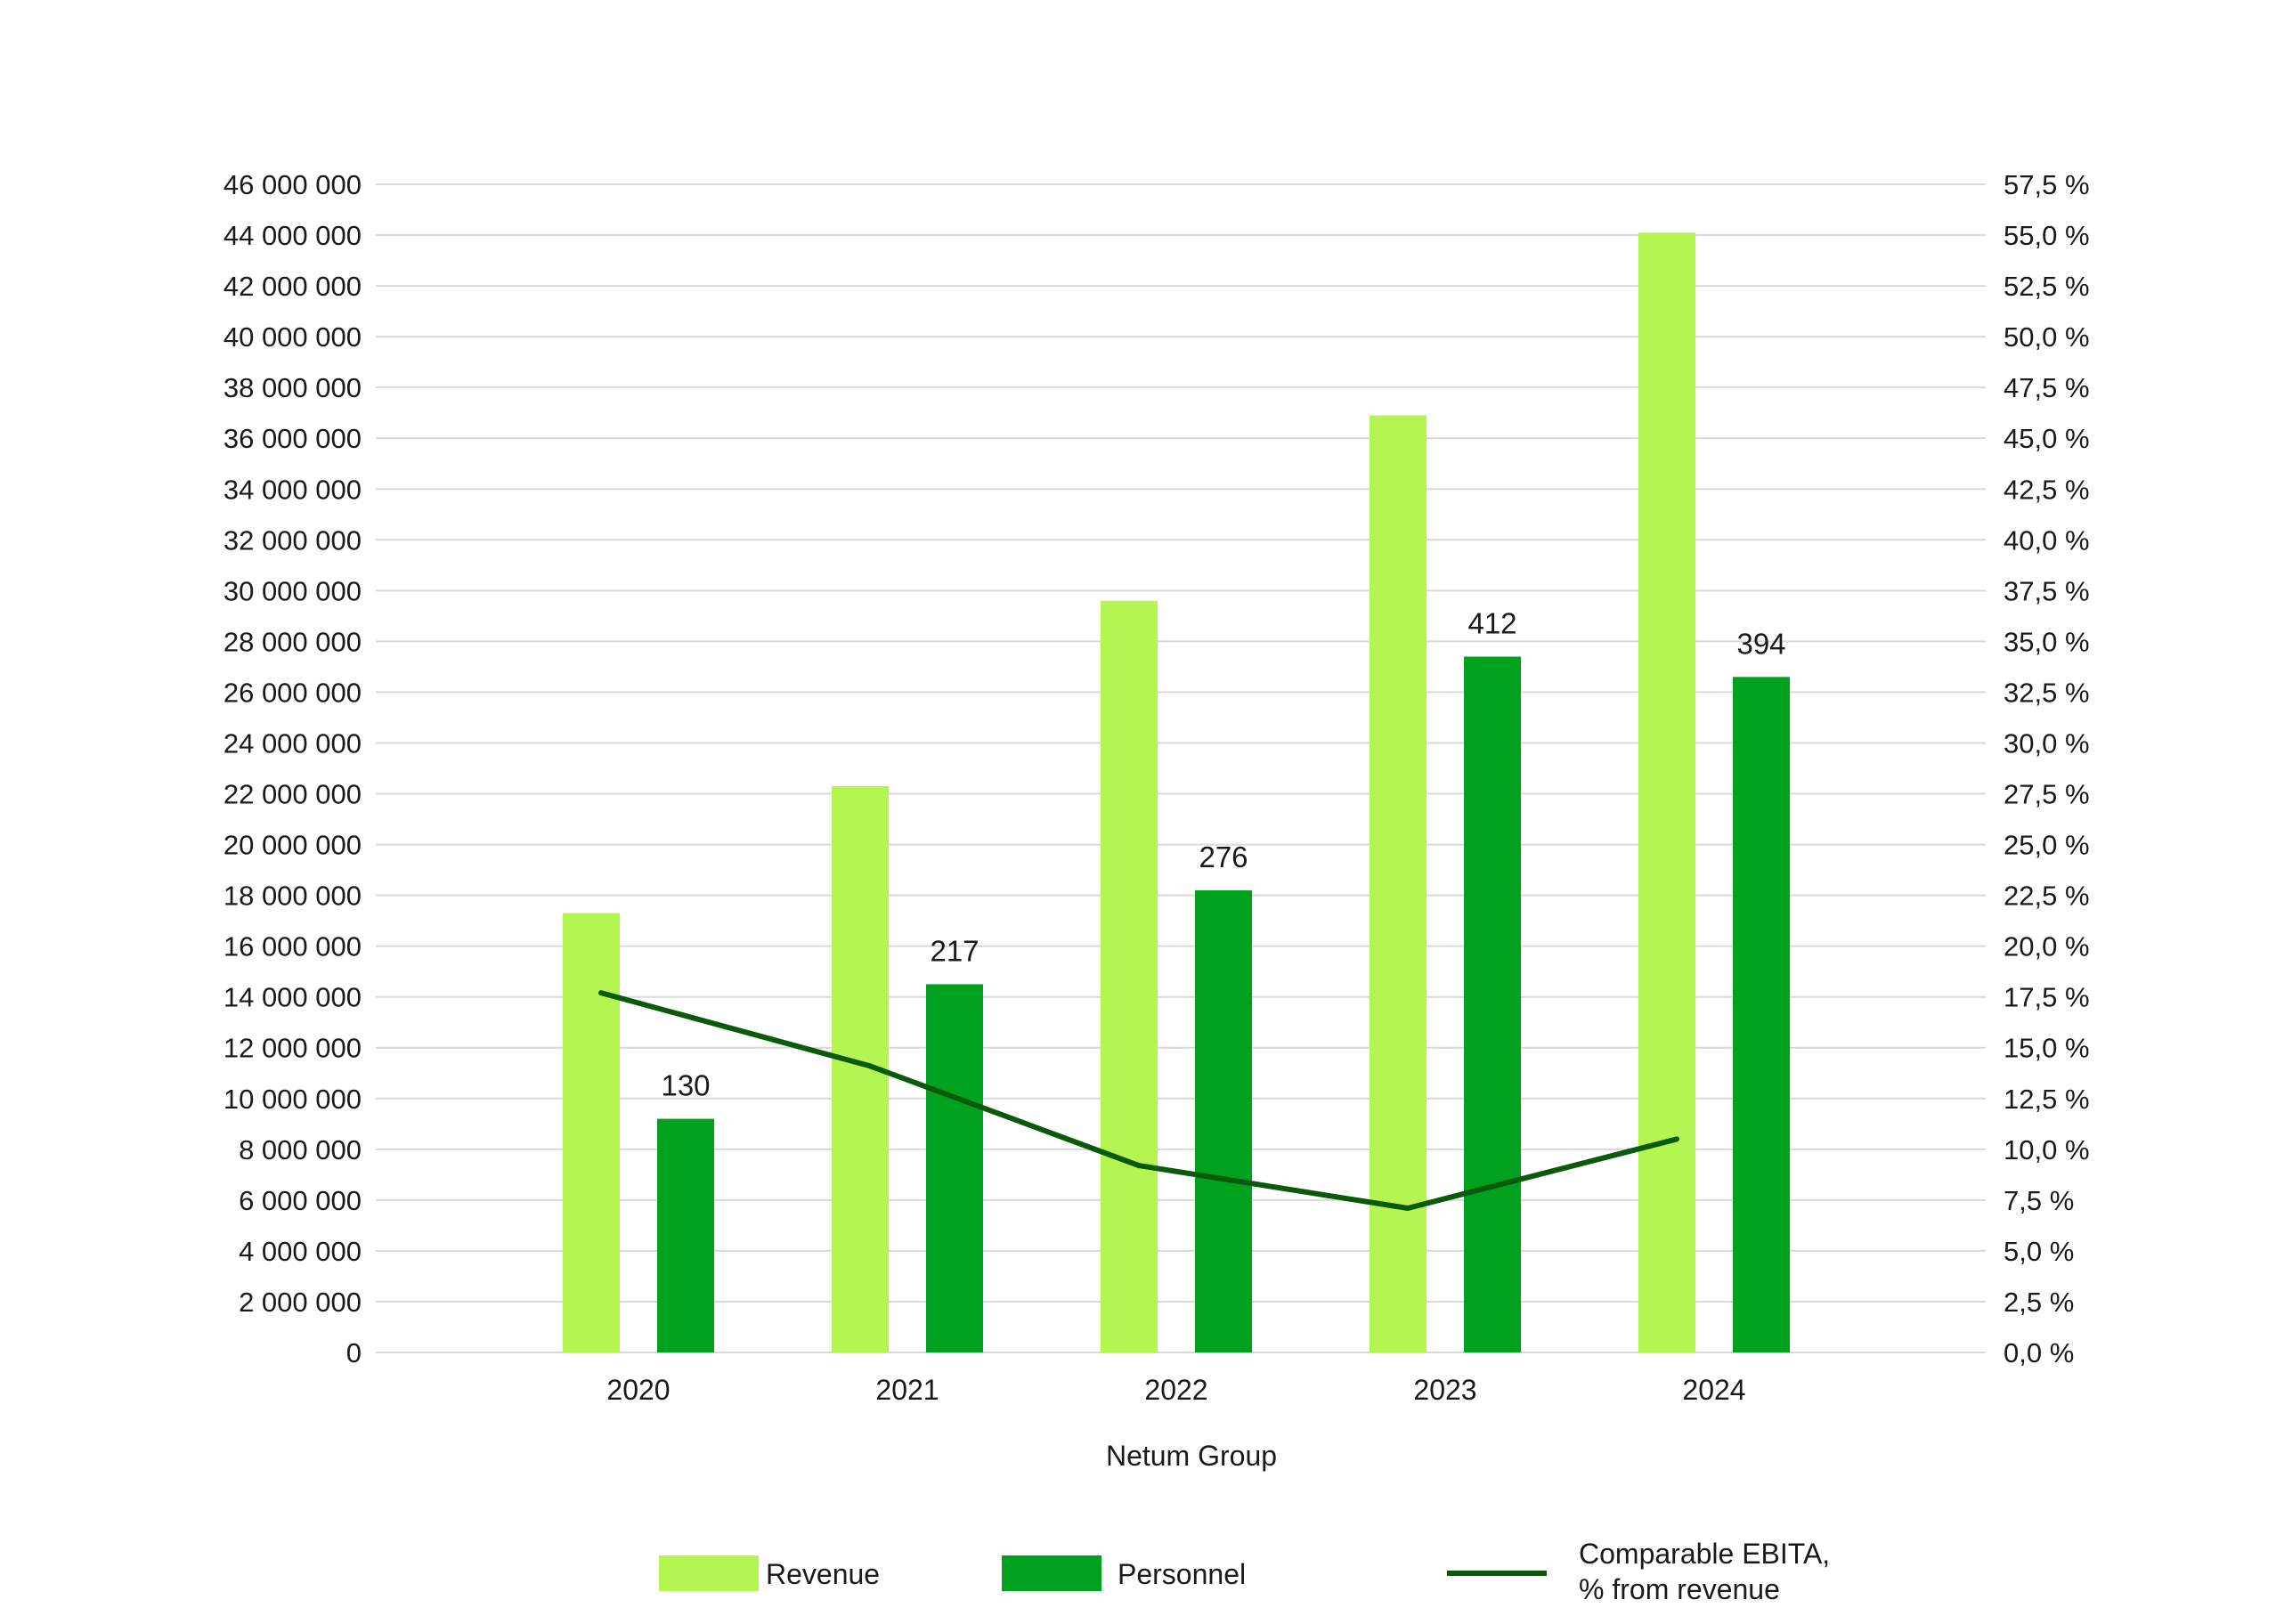  I want to click on left-axis-tick-label: 16 000 000, so click(293, 946).